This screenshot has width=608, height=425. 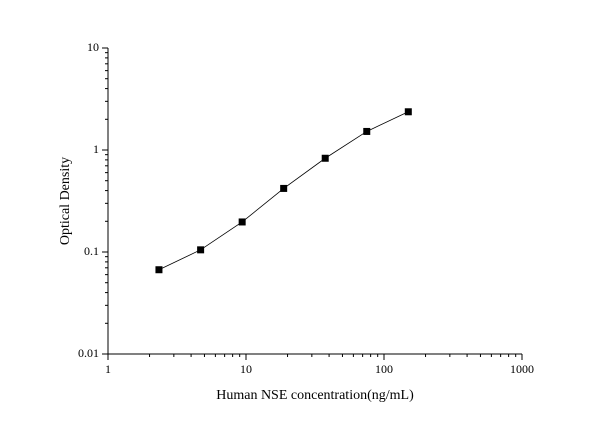 I want to click on y-axis-title: Optical Density, so click(x=65, y=201).